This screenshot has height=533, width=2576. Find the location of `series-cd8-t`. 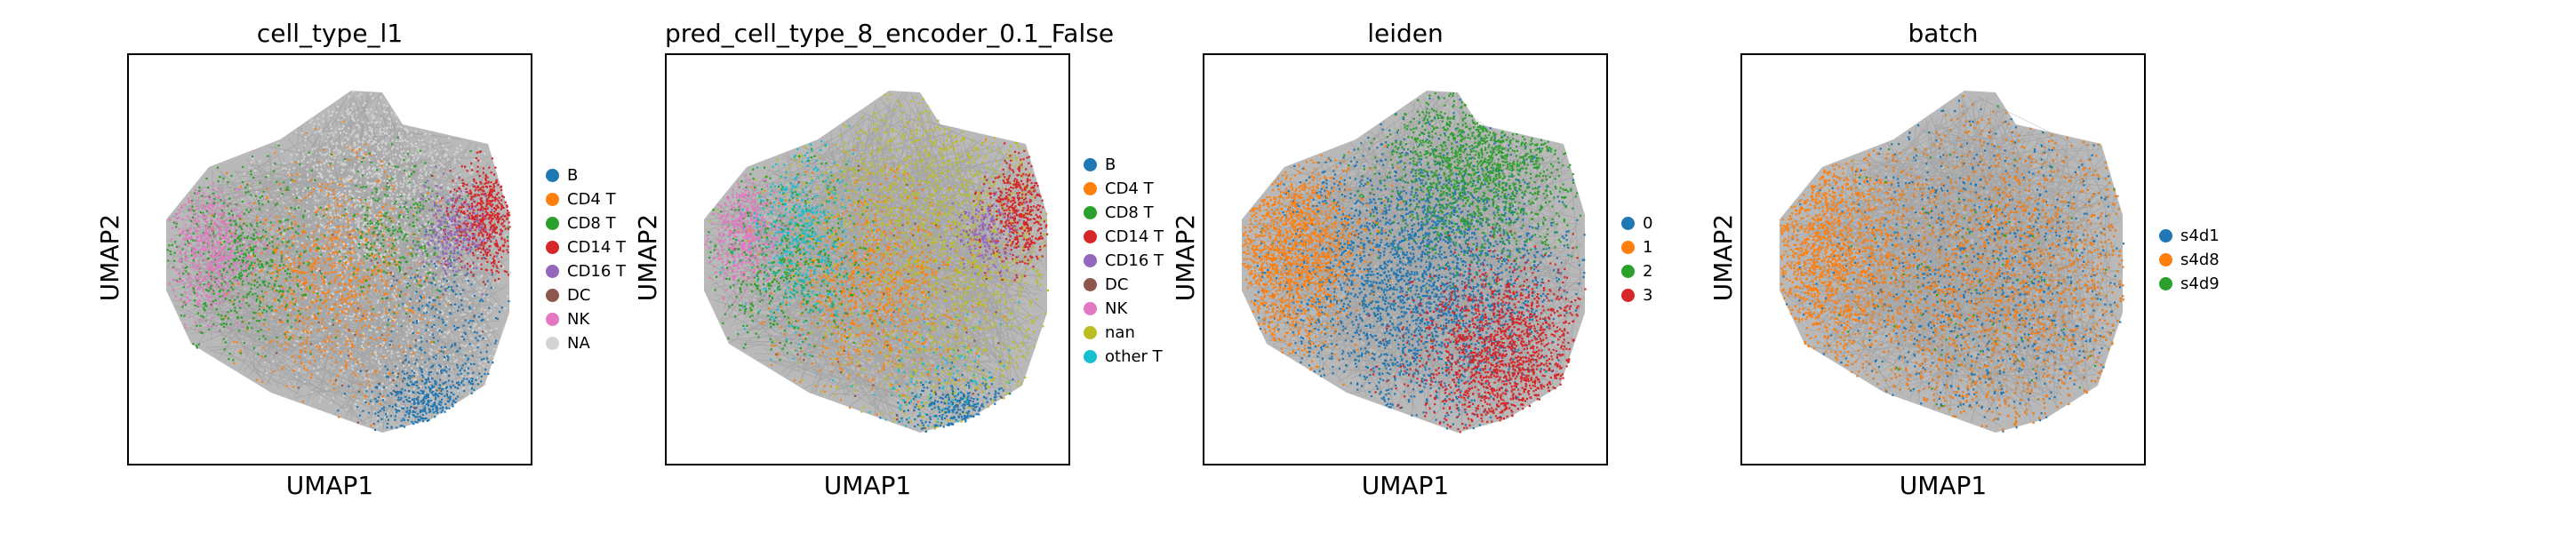

series-cd8-t is located at coordinates (337, 249).